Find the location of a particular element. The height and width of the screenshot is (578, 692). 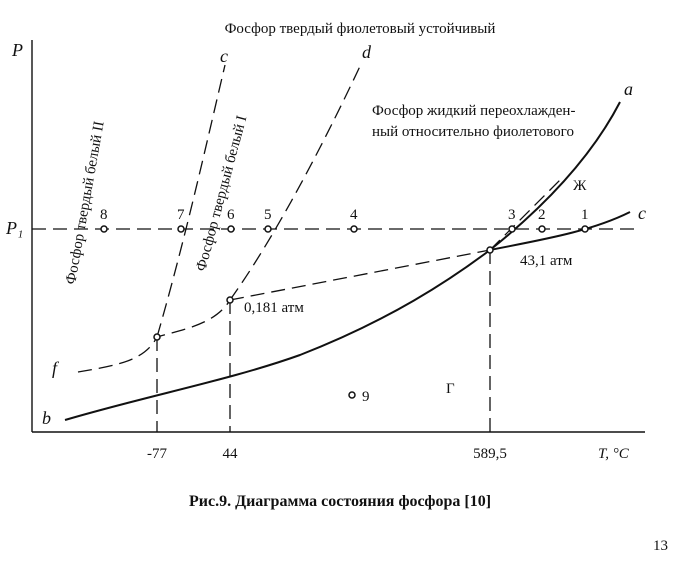

page-number: 13 is located at coordinates (660, 546).